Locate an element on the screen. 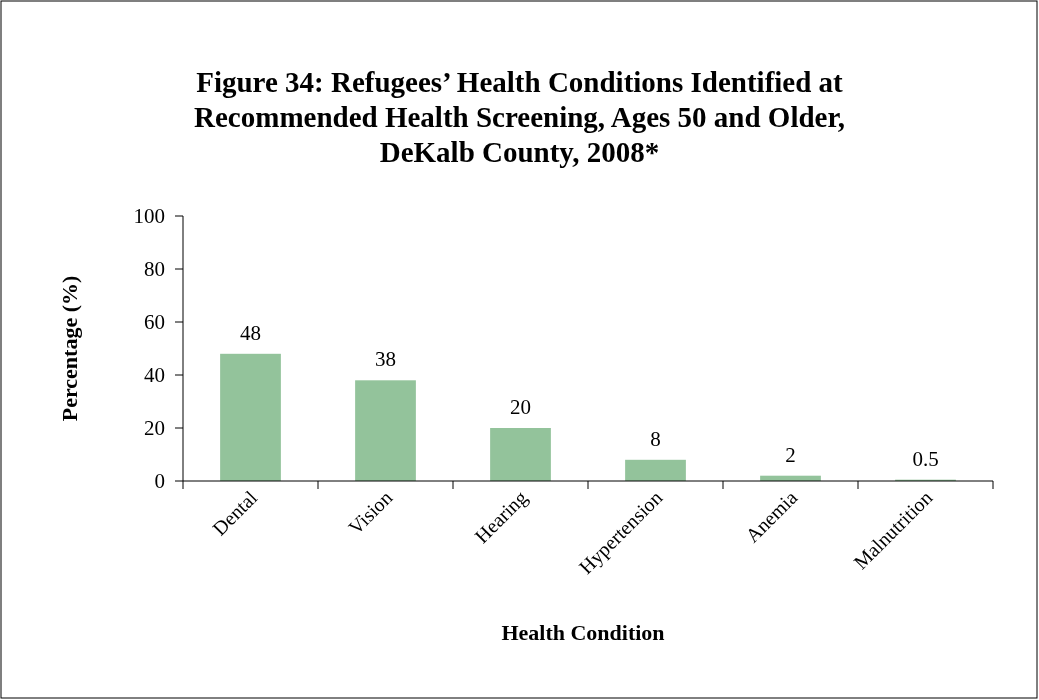 This screenshot has width=1039, height=700. y-tick-label: 40 is located at coordinates (154, 375).